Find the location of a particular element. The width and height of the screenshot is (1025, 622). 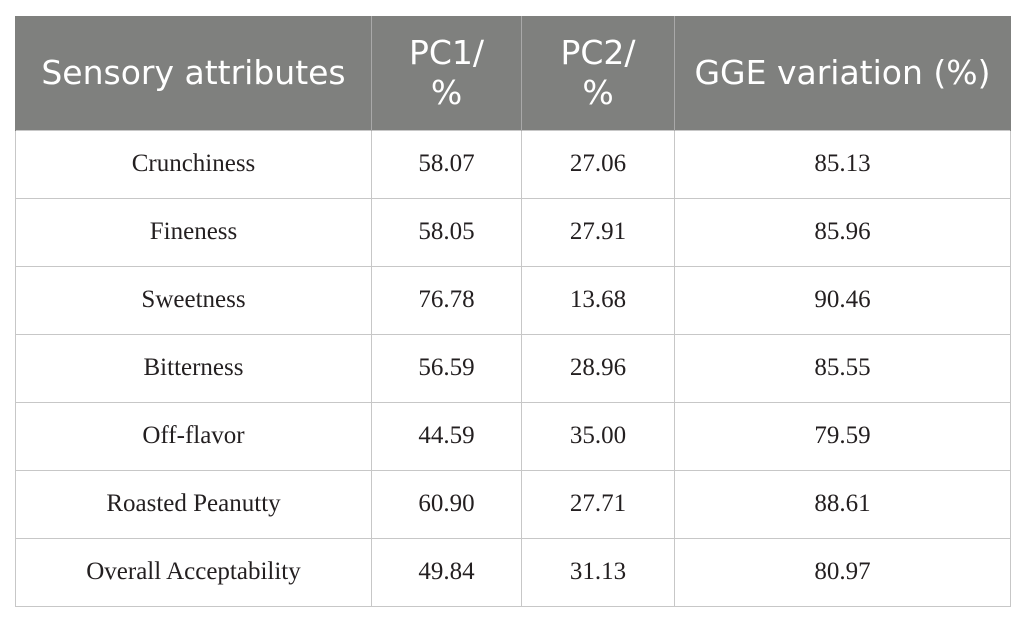

cell-attribute: Bitterness is located at coordinates (193, 368).